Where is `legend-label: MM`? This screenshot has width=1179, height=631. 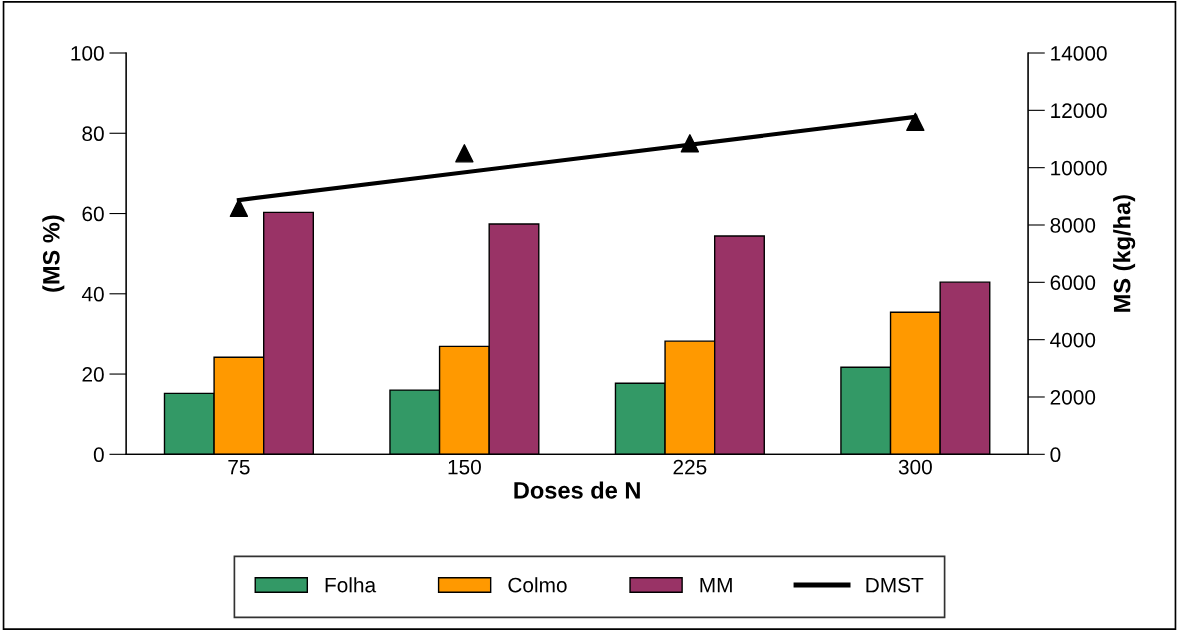
legend-label: MM is located at coordinates (716, 585).